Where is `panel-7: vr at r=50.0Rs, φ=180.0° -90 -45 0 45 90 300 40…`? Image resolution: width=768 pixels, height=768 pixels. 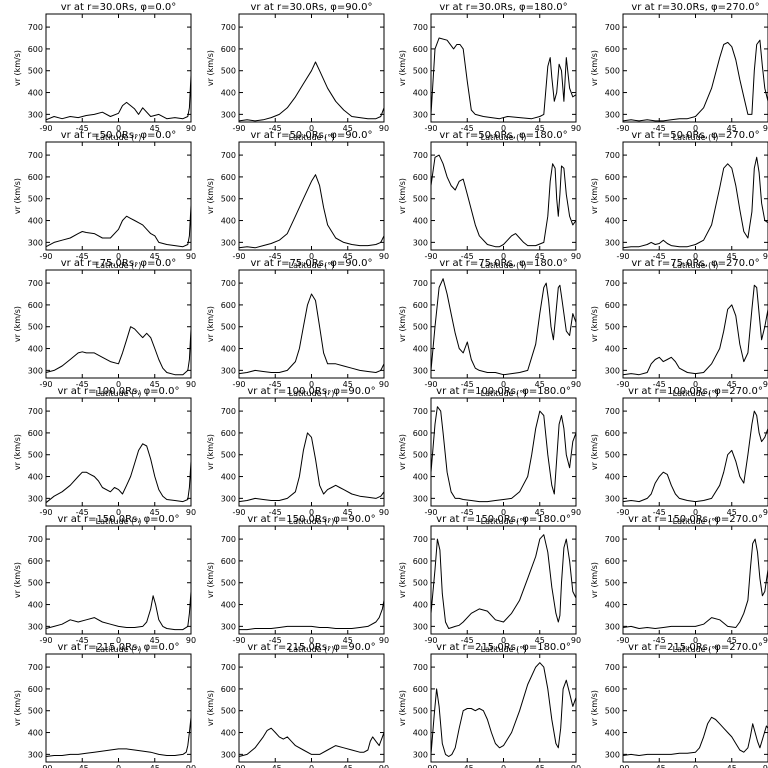 panel-7: vr at r=50.0Rs, φ=180.0° -90 -45 0 45 90 300 40… is located at coordinates (489, 200).